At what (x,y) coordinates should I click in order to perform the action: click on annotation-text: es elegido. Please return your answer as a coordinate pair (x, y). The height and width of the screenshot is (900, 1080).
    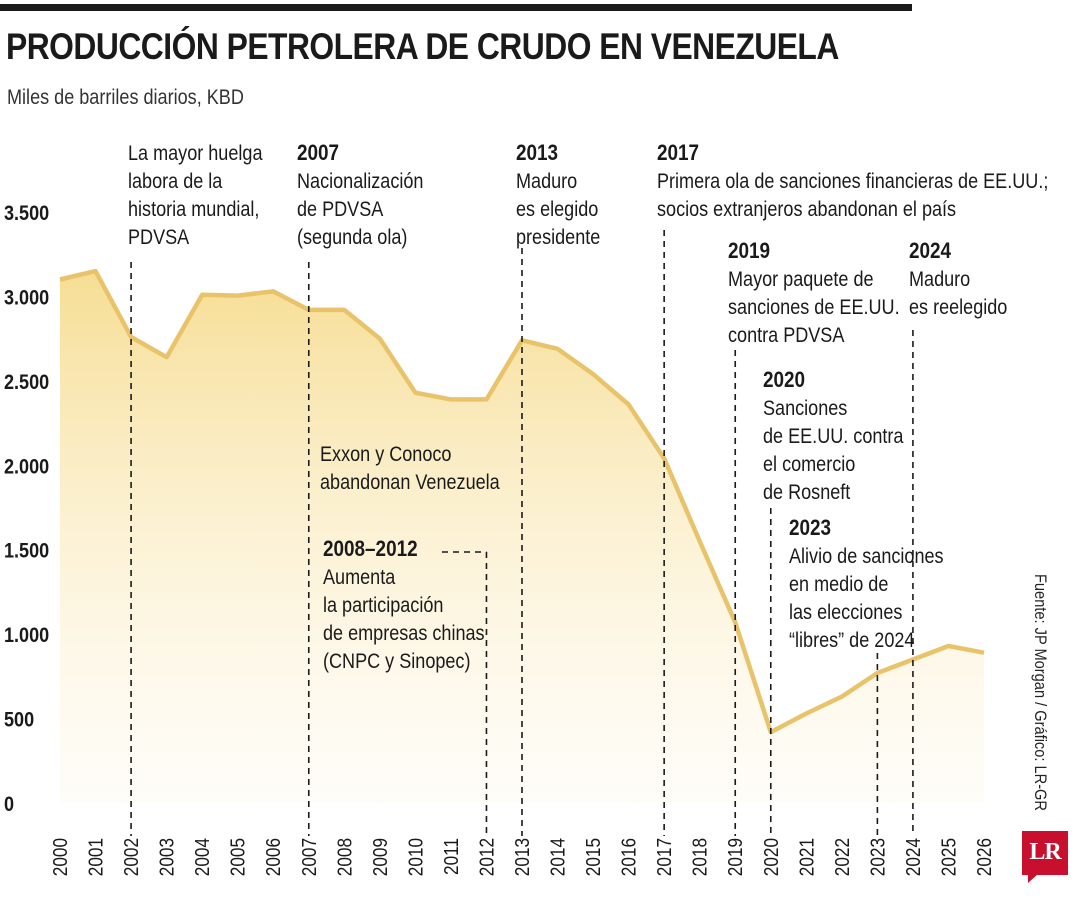
    Looking at the image, I should click on (557, 210).